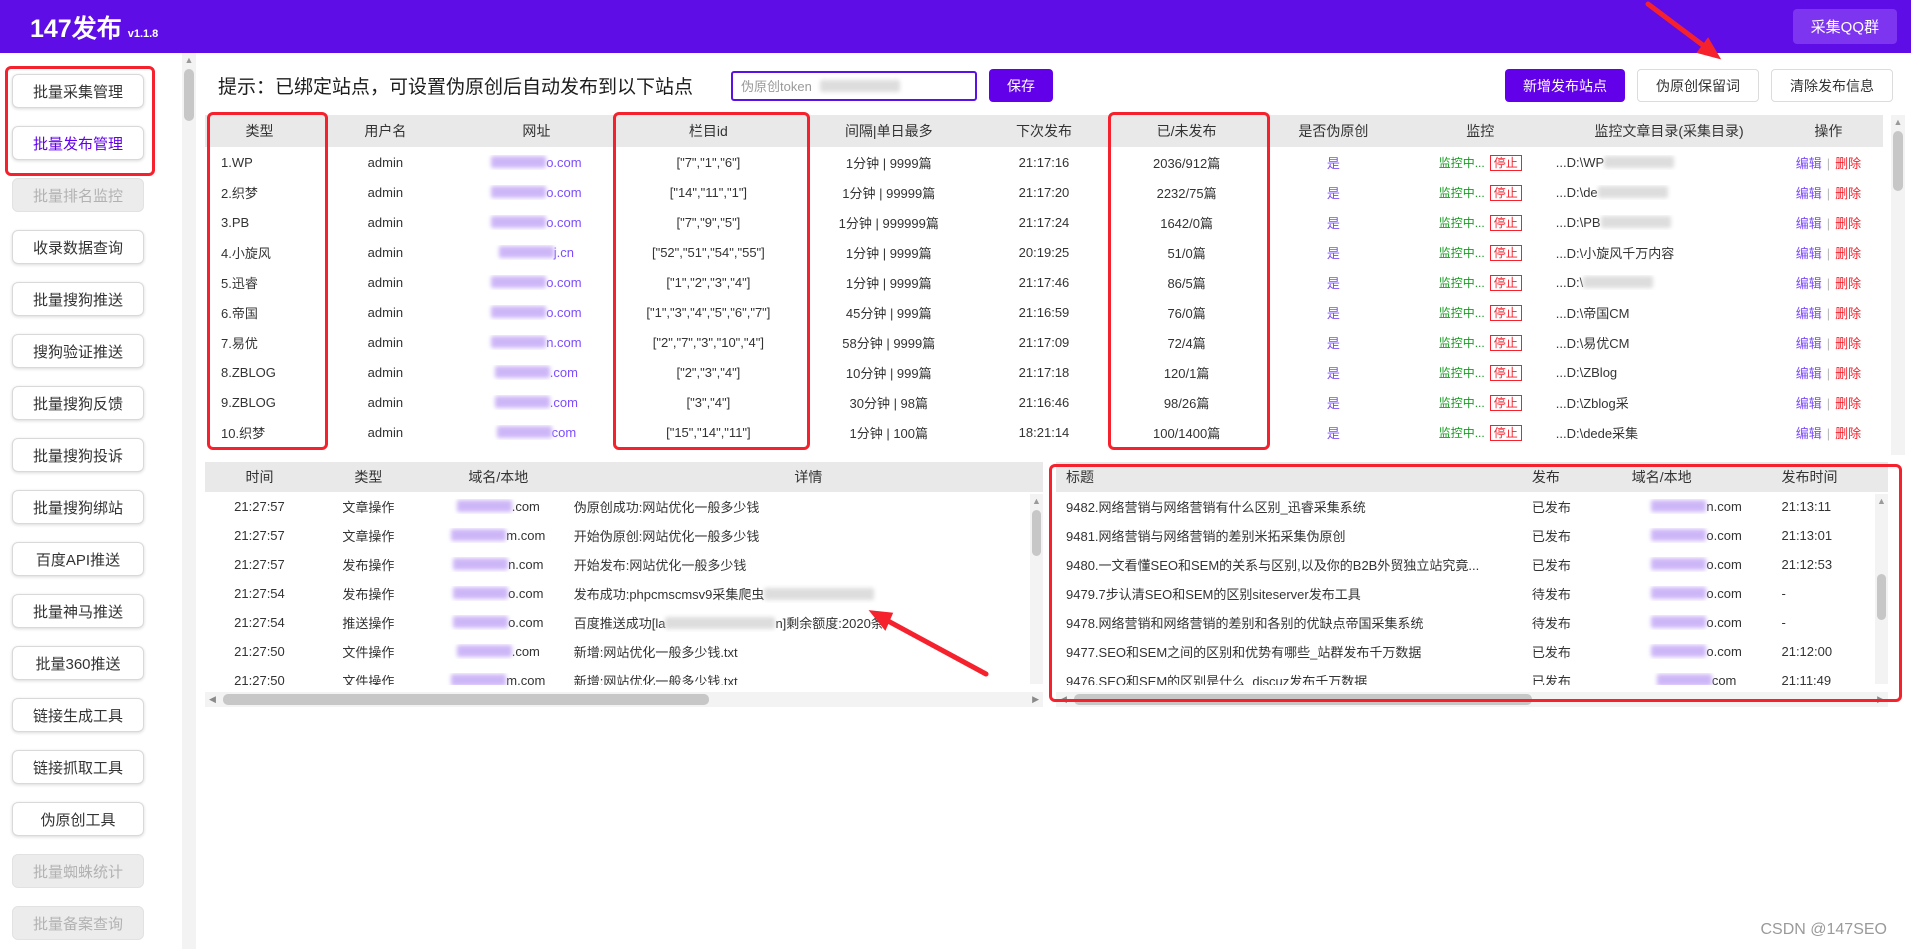 The height and width of the screenshot is (949, 1911). Describe the element at coordinates (1186, 283) in the screenshot. I see `published-unpublished-count: 86/5篇` at that location.